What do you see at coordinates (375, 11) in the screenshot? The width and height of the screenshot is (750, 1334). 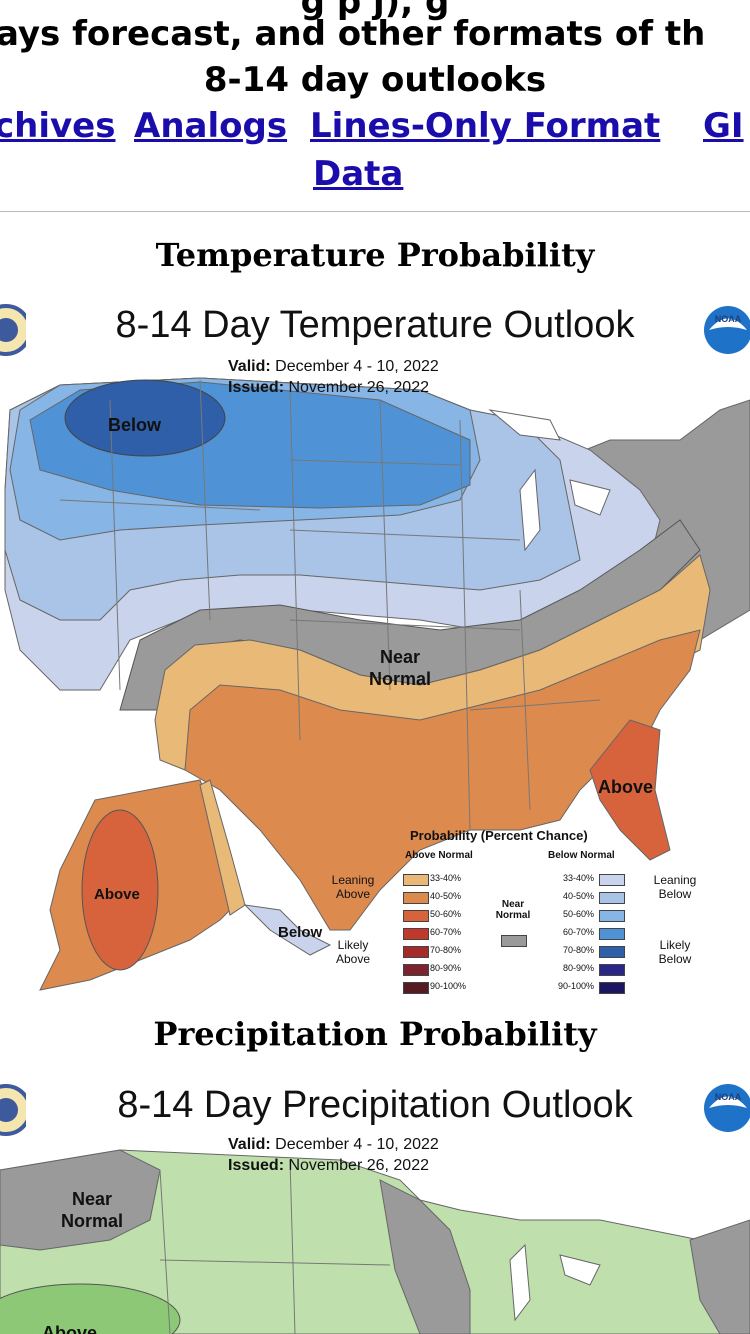 I see `header-partial-line: g p j), g` at bounding box center [375, 11].